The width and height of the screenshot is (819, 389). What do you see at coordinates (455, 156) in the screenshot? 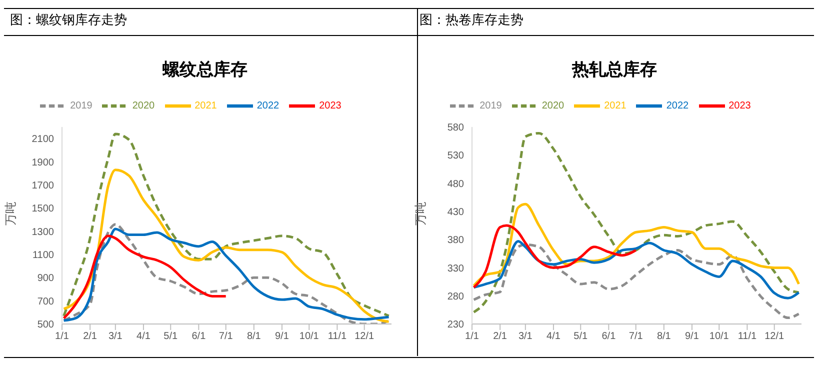
I see `y-tick-label: 530` at bounding box center [455, 156].